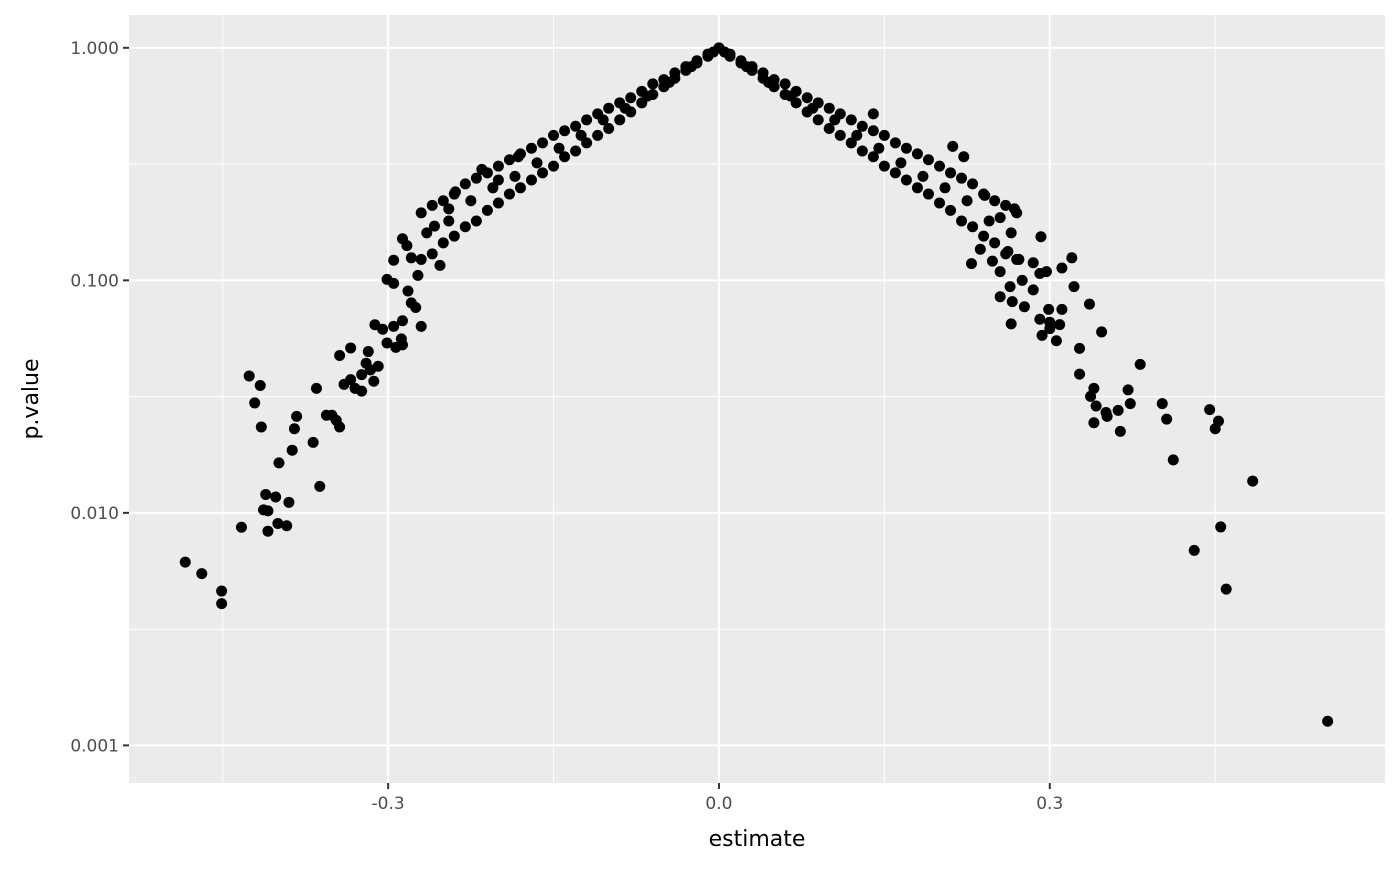 The image size is (1400, 870). I want to click on y-tick-label: 1.000, so click(94, 49).